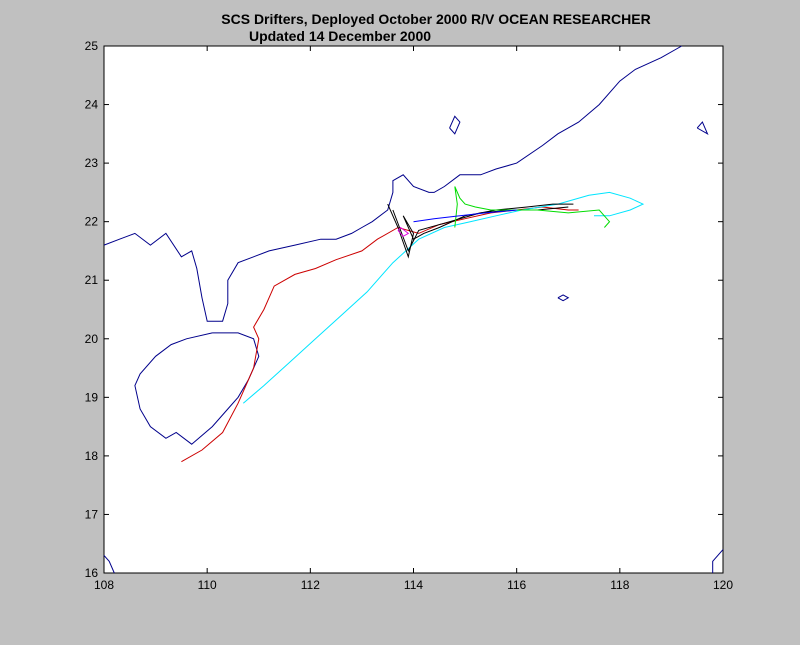 The image size is (800, 645). What do you see at coordinates (92, 573) in the screenshot?
I see `y-tick-label: 16` at bounding box center [92, 573].